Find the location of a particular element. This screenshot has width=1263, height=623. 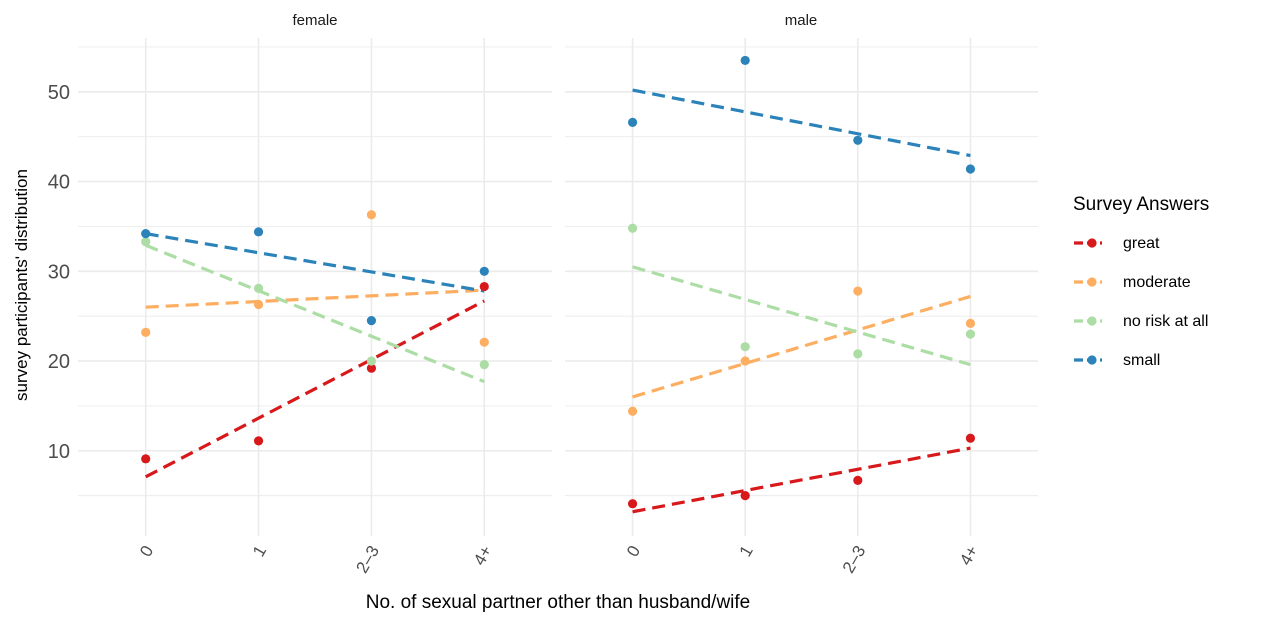

y-axis-title: survey participants' distribution is located at coordinates (21, 285).